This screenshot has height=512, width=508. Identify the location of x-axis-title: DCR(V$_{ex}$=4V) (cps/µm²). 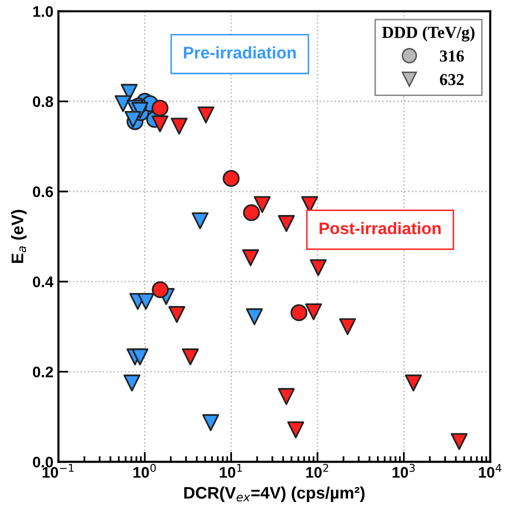
(274, 494).